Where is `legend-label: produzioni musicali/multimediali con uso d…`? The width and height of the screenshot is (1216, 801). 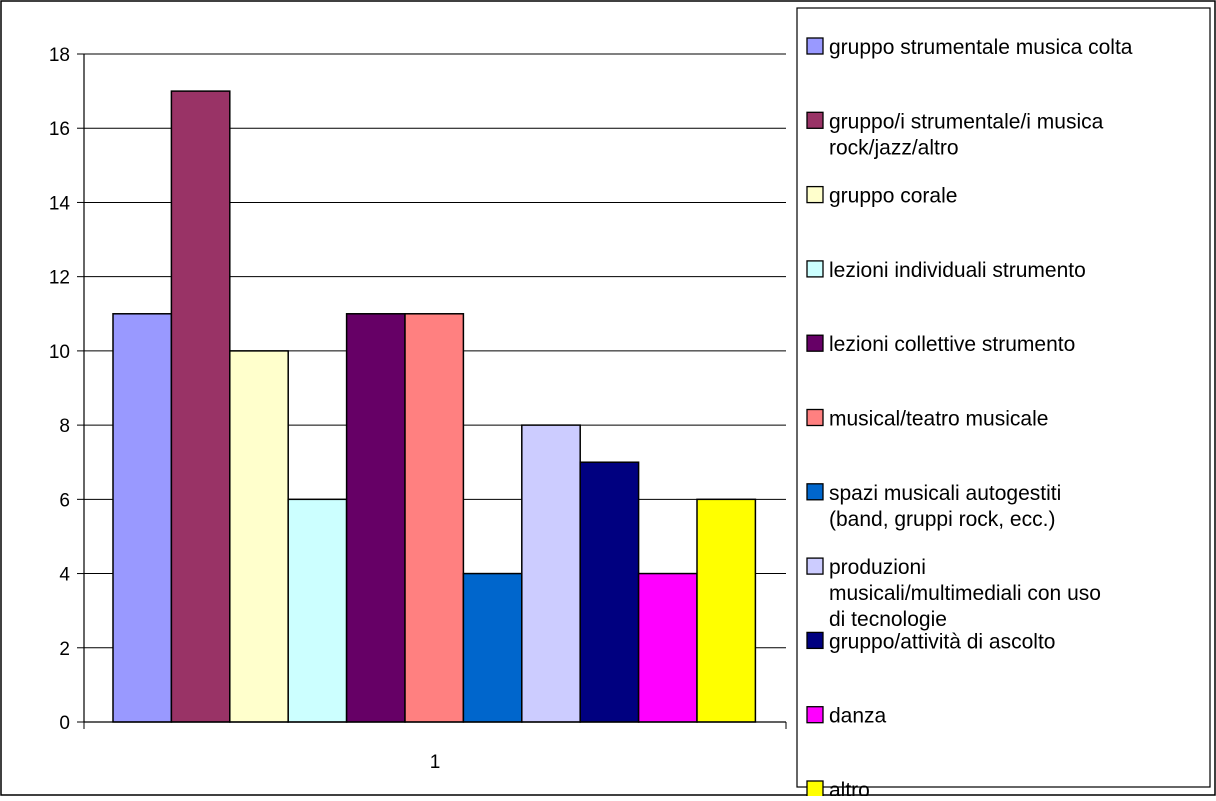
legend-label: produzioni musicali/multimediali con uso d… is located at coordinates (965, 593).